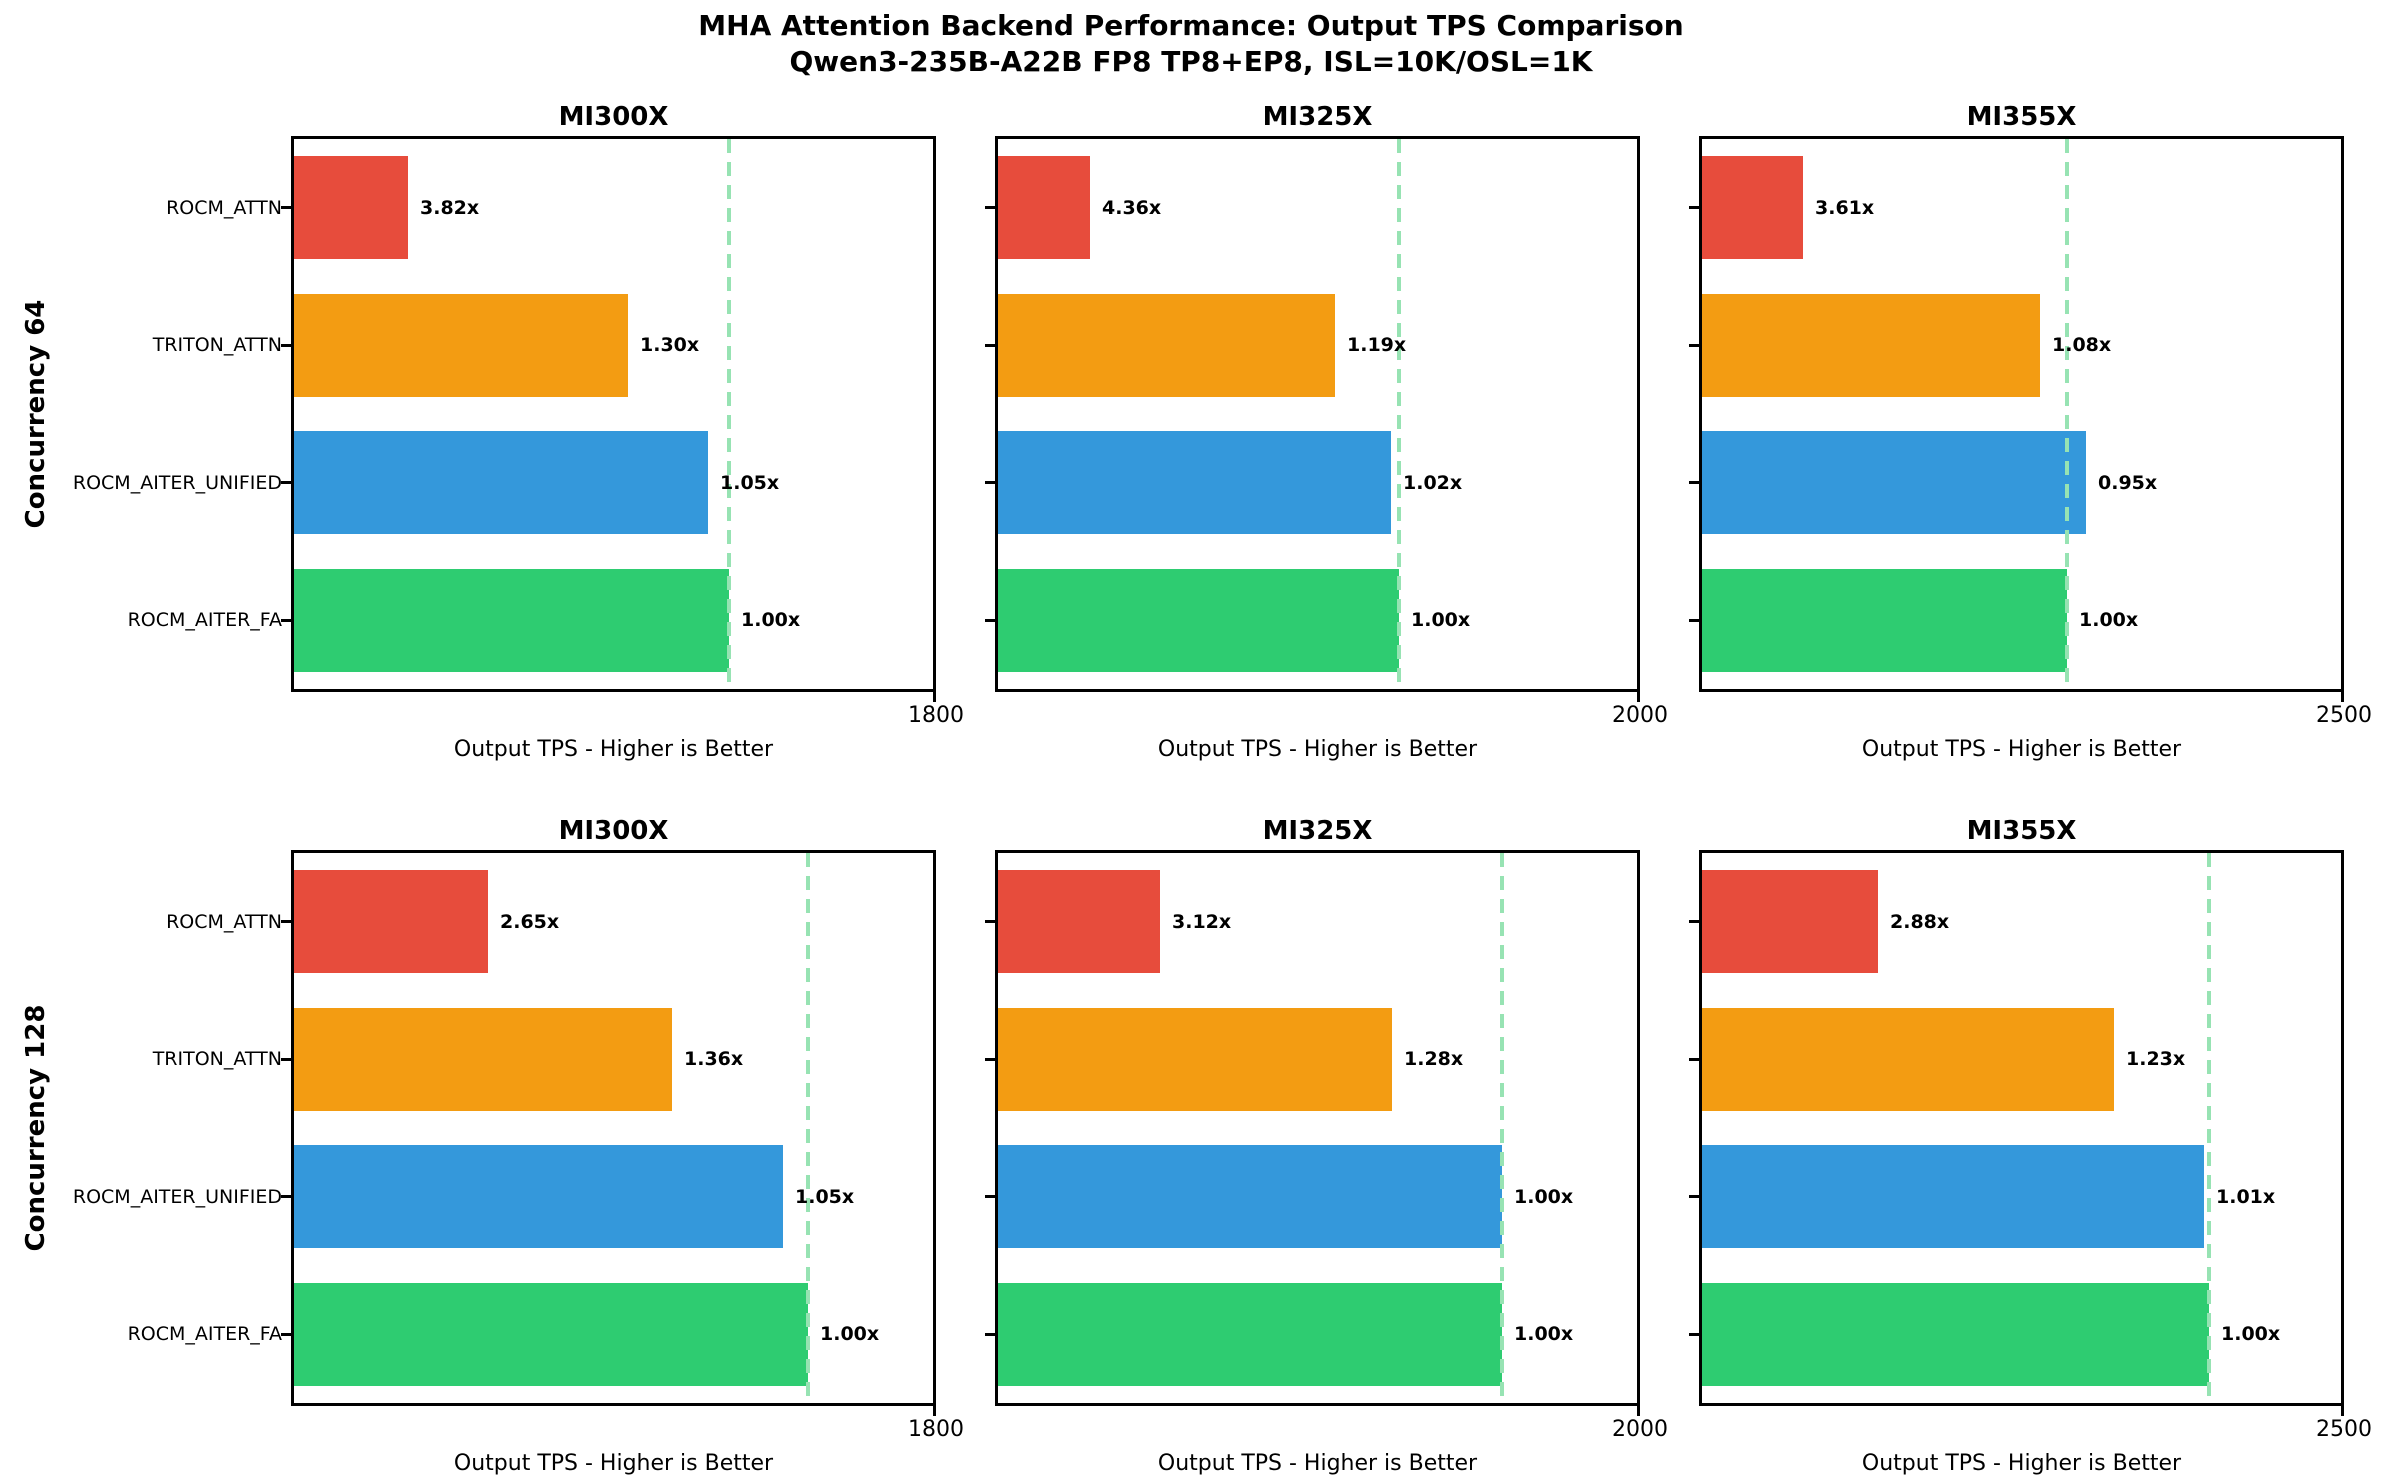 Image resolution: width=2382 pixels, height=1475 pixels. I want to click on speedup-label: 1.02x, so click(1433, 482).